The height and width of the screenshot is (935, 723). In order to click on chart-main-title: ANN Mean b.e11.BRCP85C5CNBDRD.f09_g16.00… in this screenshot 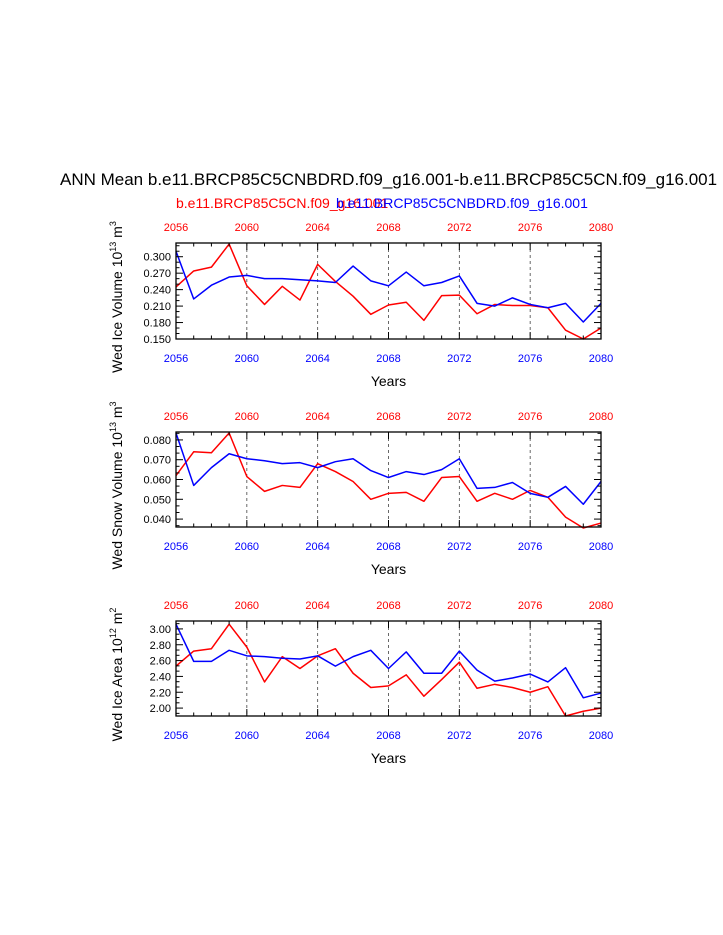, I will do `click(361, 182)`.